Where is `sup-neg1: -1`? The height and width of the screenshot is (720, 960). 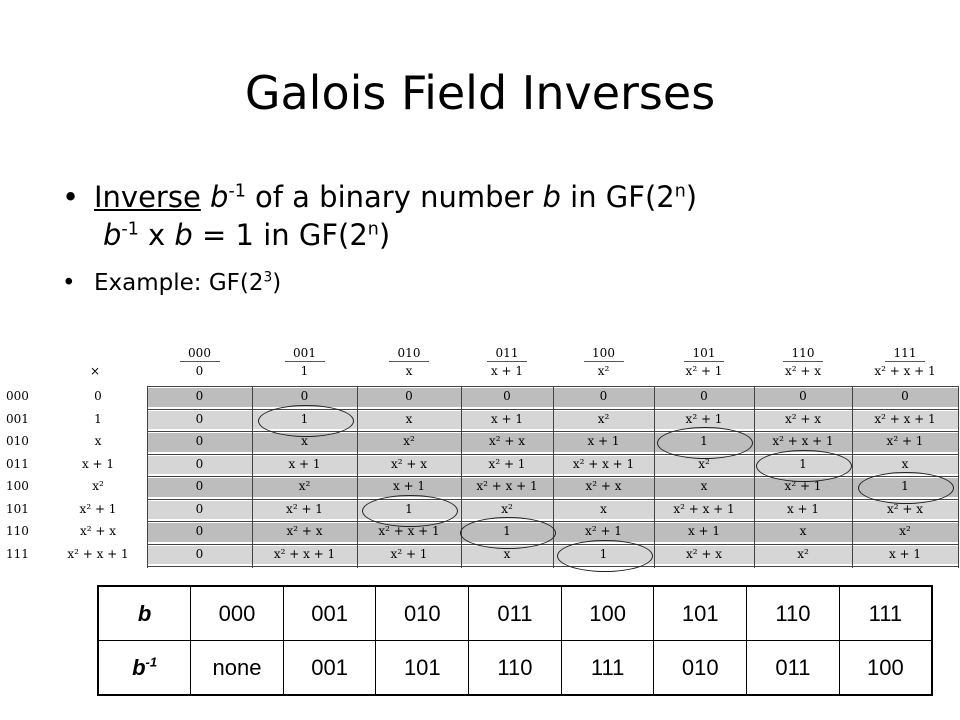
sup-neg1: -1 is located at coordinates (237, 191).